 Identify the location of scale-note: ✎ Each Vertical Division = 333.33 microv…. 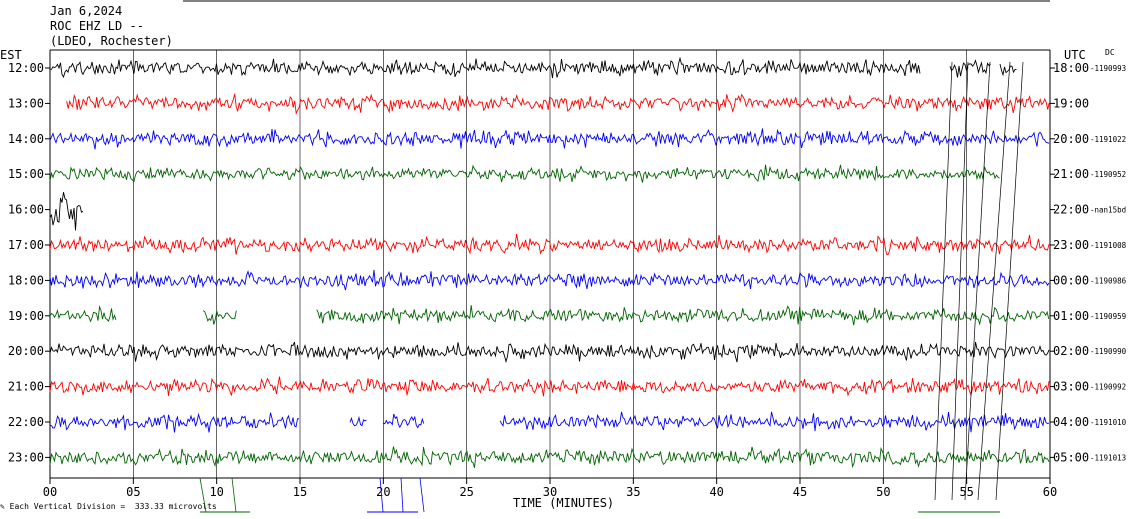
(108, 506).